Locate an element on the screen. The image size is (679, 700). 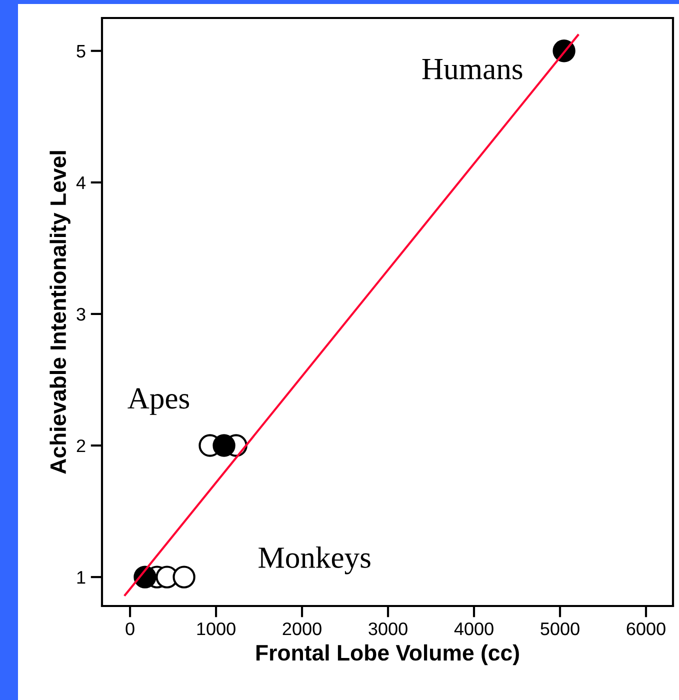
y-axis-title: Achievable Intentionality Level is located at coordinates (60, 312).